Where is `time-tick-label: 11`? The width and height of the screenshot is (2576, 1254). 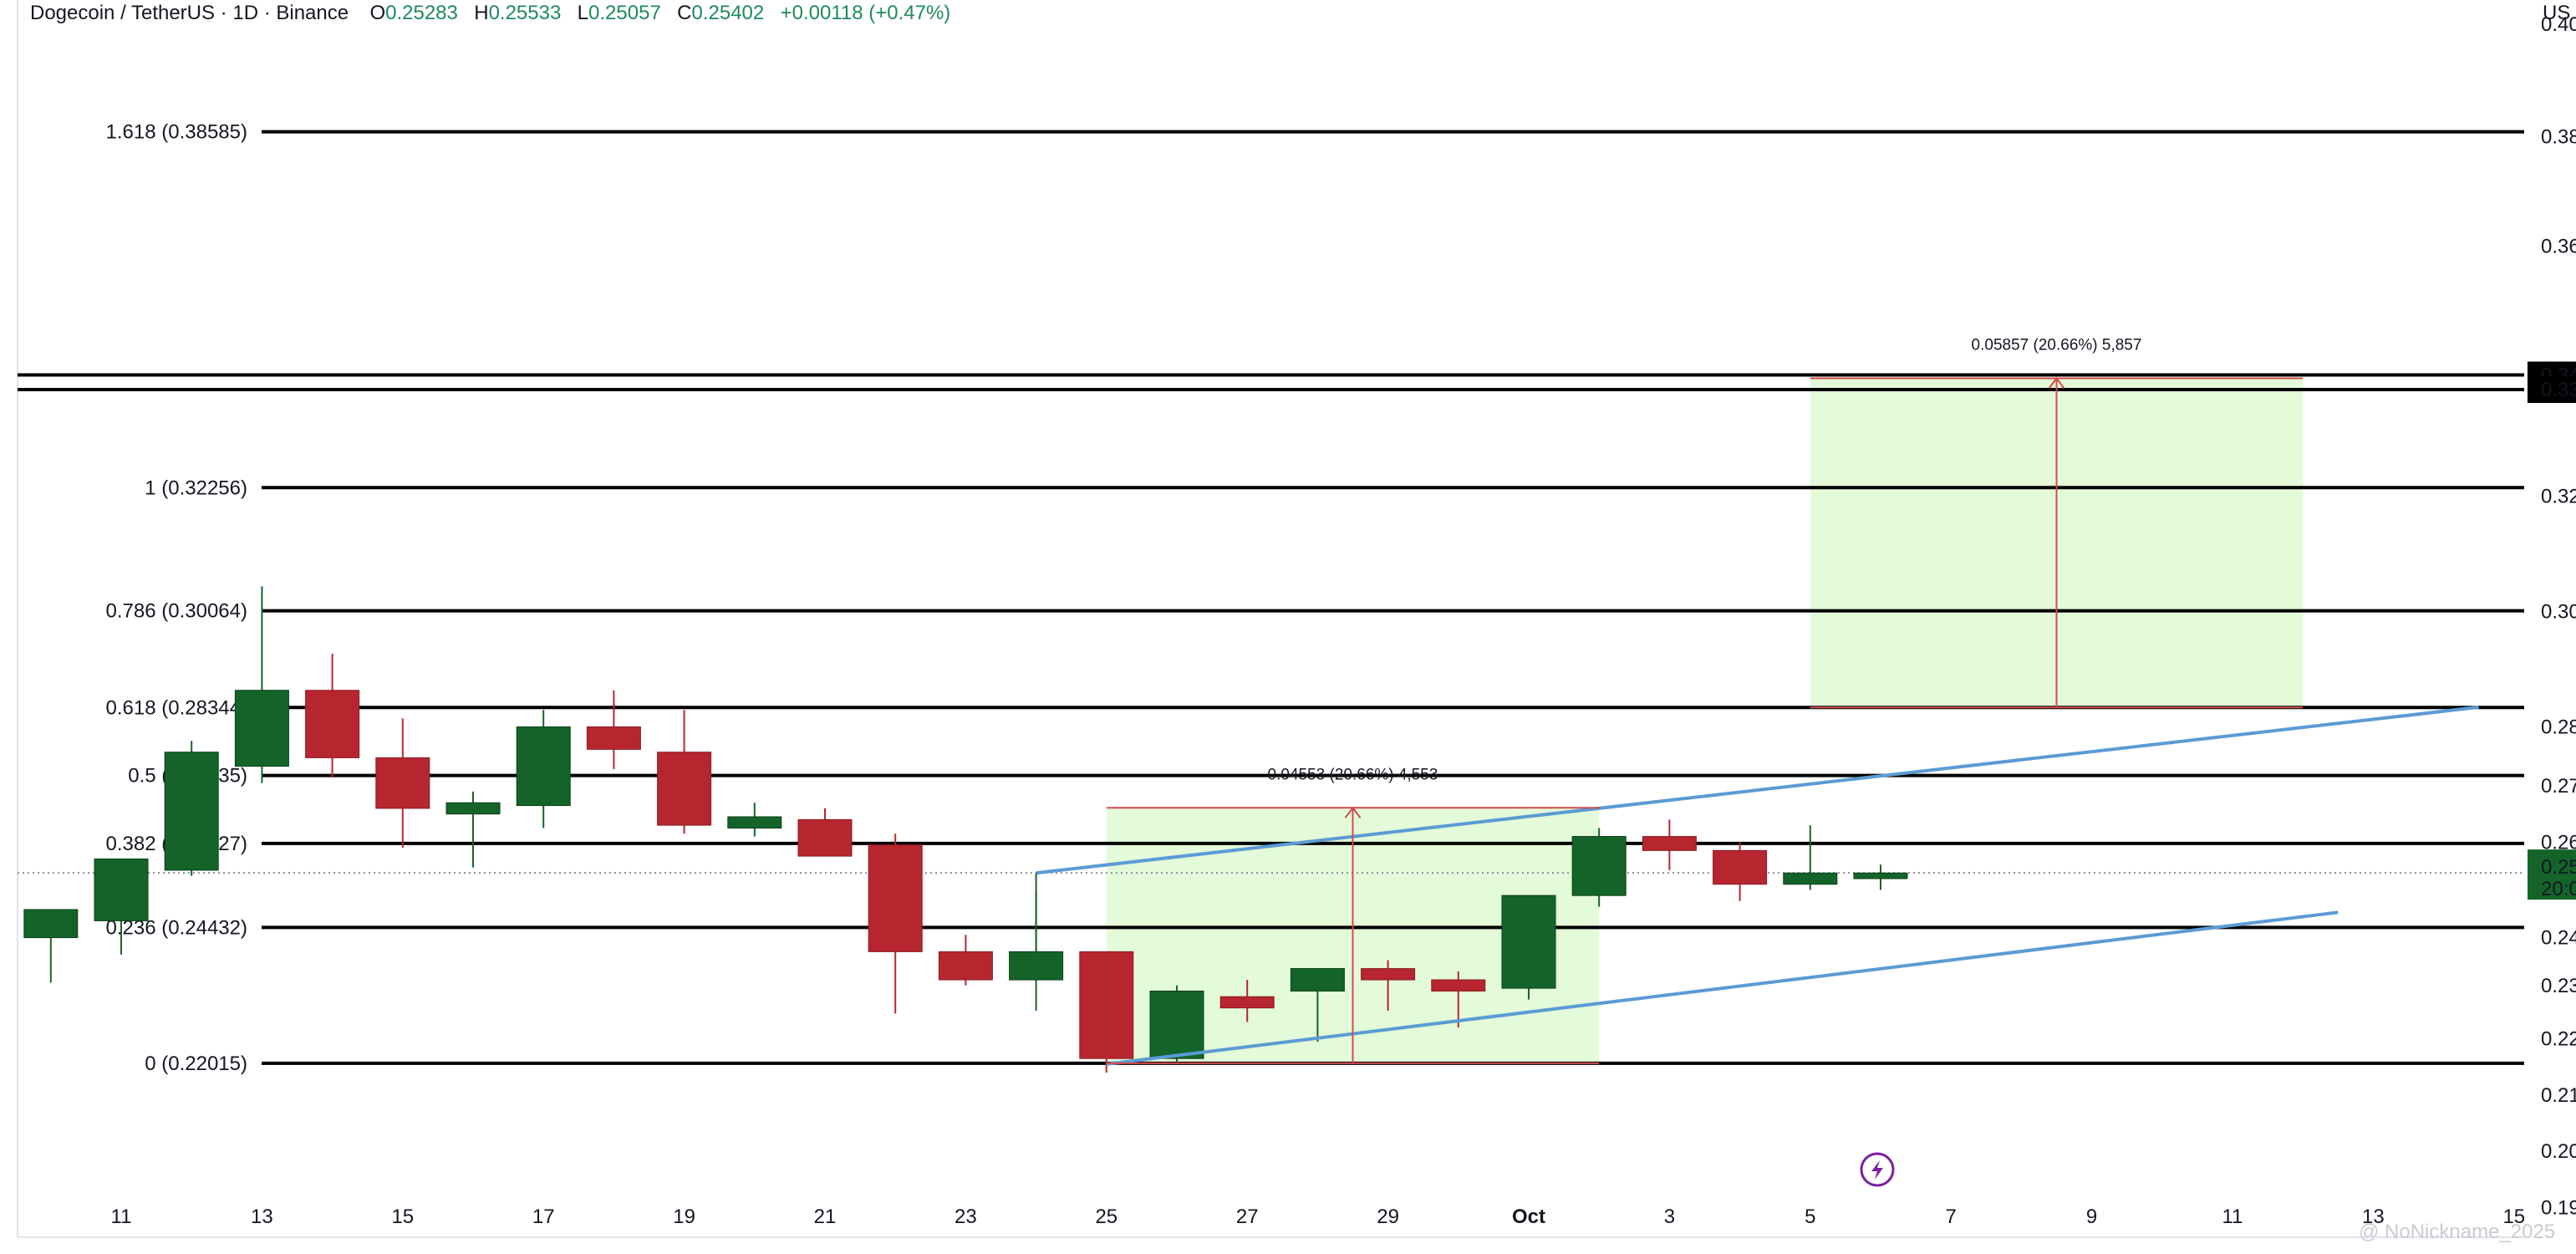 time-tick-label: 11 is located at coordinates (2232, 1217).